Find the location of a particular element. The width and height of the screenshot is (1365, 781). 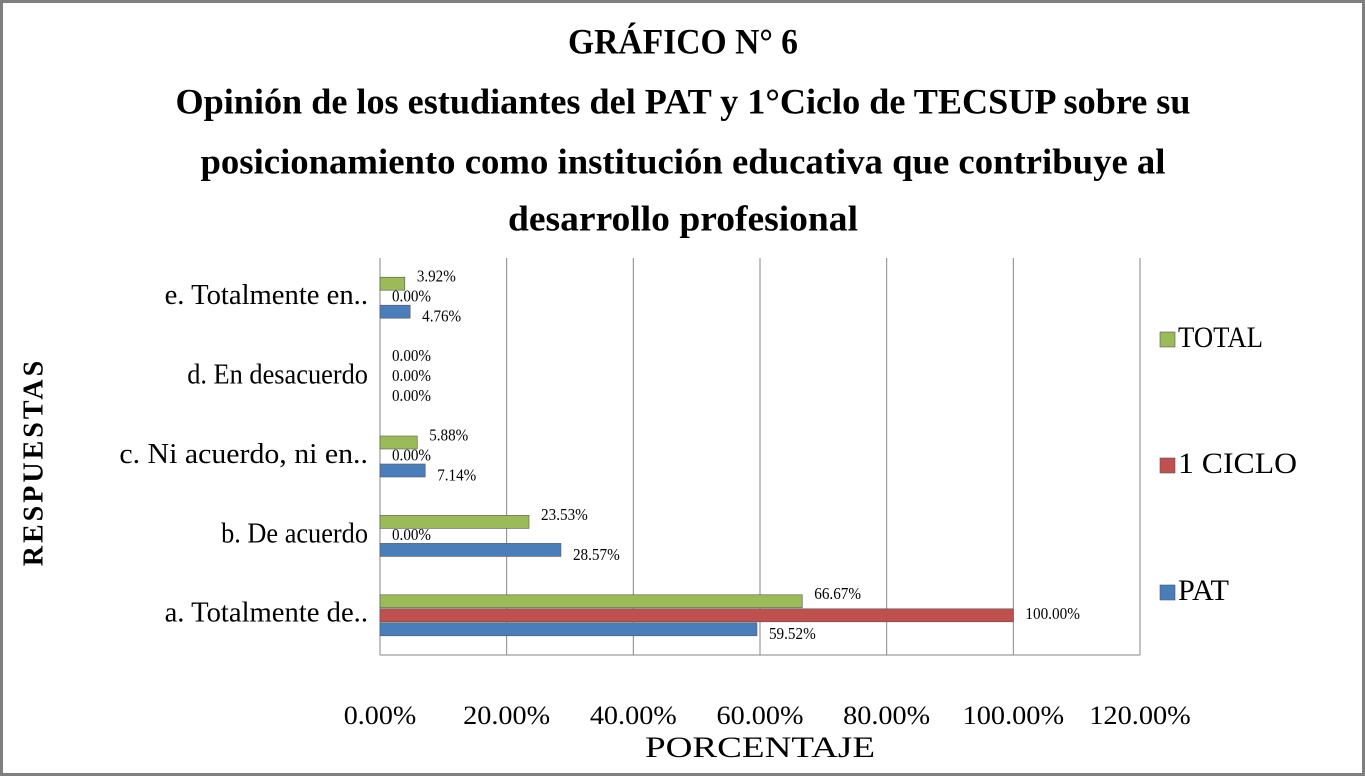

data-label: 4.76% is located at coordinates (441, 316).